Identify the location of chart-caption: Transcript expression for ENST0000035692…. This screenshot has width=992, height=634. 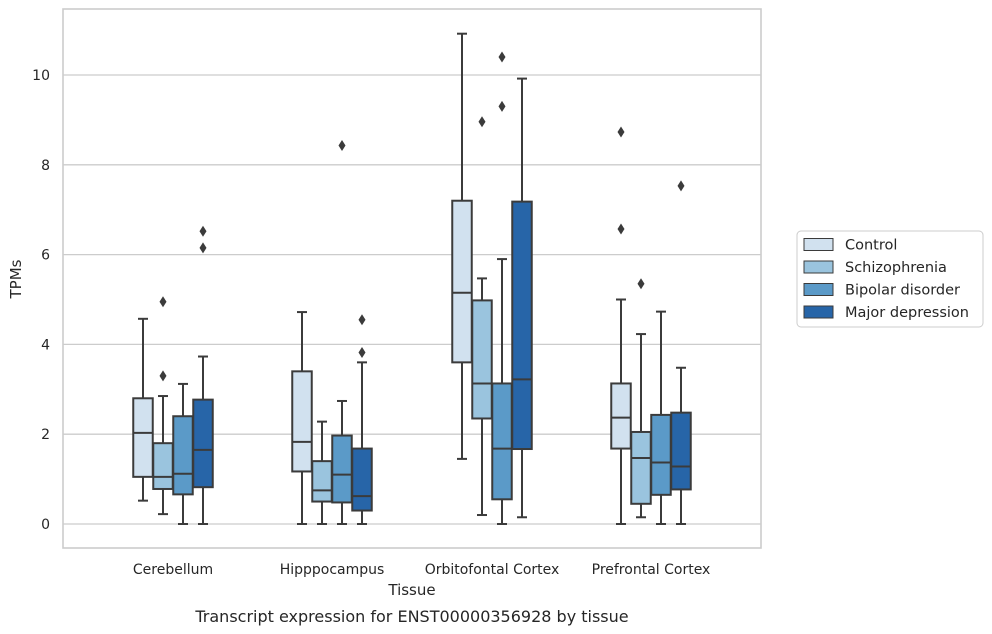
(411, 616).